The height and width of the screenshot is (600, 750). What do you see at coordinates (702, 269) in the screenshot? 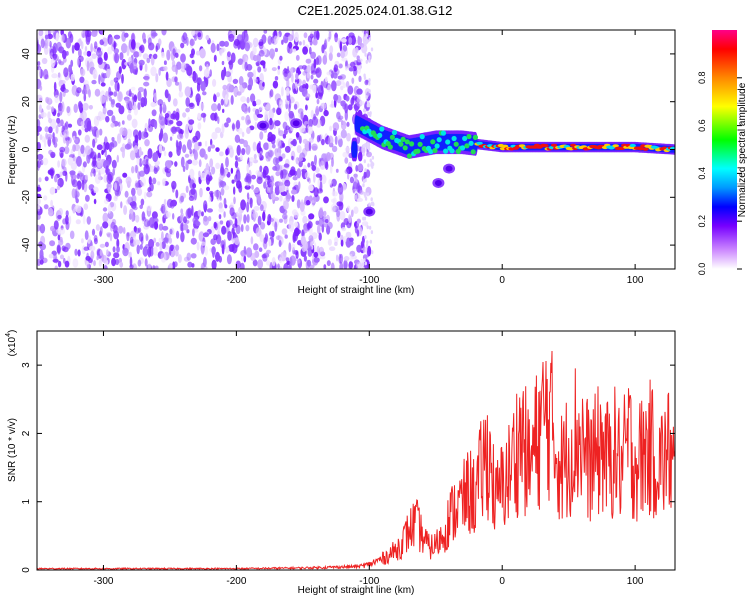
I see `colorbar-tick-label: 0.0` at bounding box center [702, 269].